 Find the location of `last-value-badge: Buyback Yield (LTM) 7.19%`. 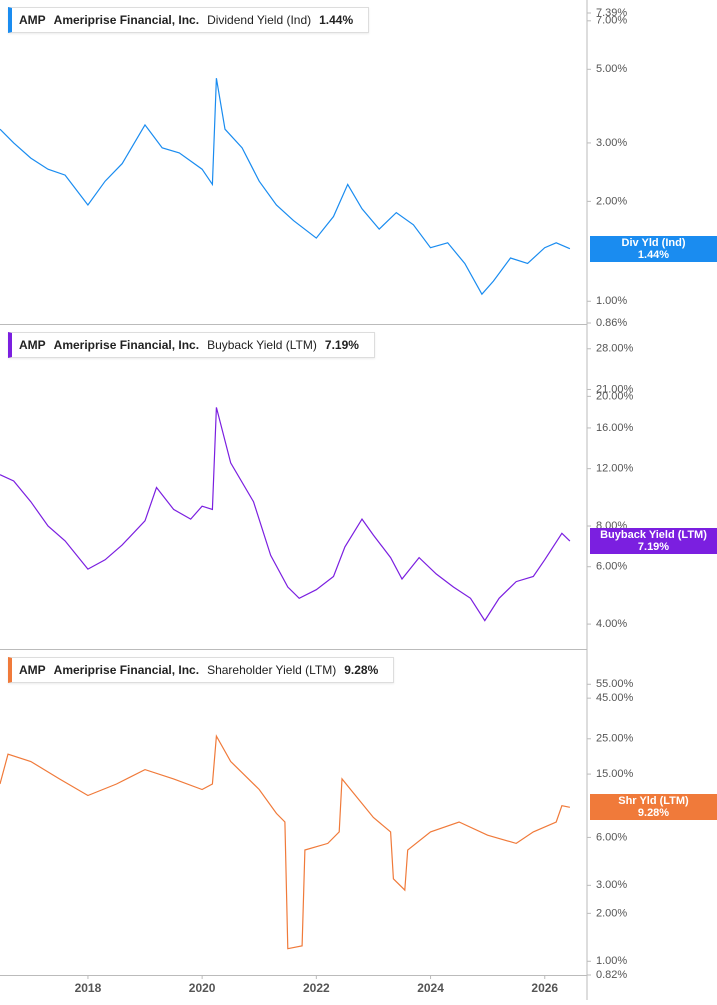

last-value-badge: Buyback Yield (LTM) 7.19% is located at coordinates (653, 541).